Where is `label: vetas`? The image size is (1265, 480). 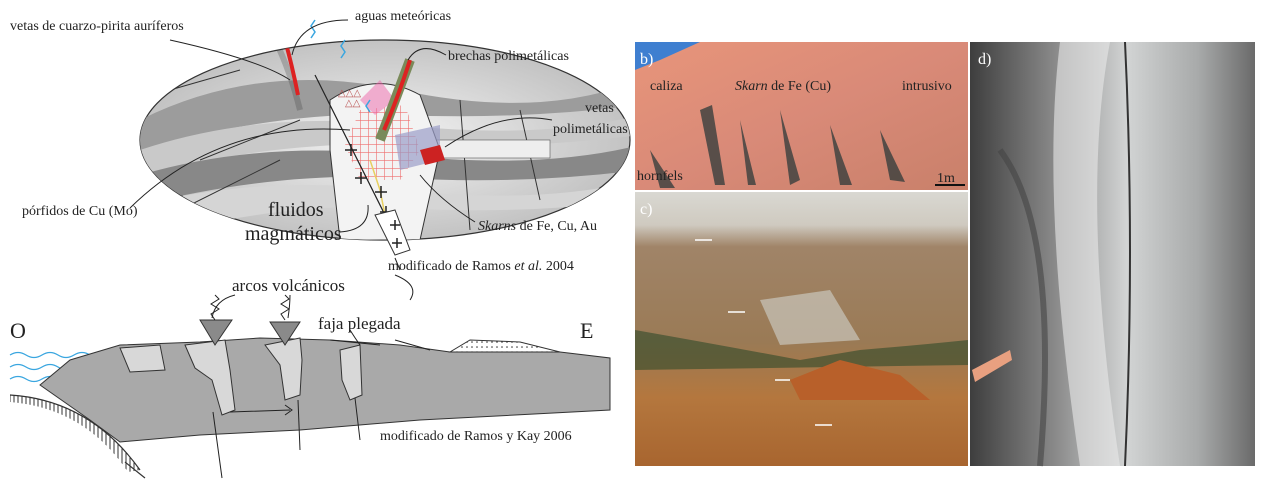
label: vetas is located at coordinates (599, 108).